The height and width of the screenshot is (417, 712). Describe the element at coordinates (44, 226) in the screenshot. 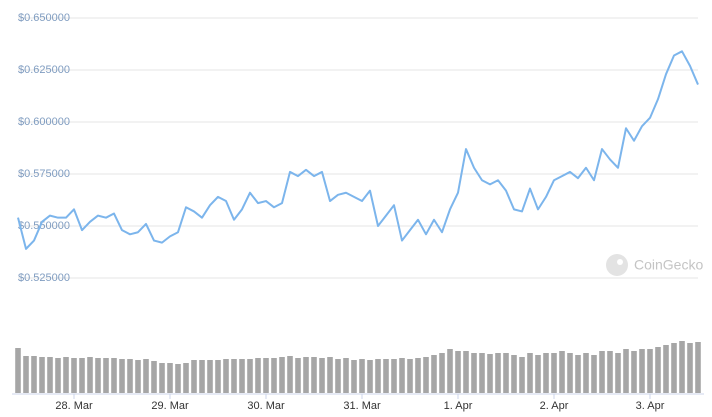

I see `y-tick-label: $0.550000` at that location.